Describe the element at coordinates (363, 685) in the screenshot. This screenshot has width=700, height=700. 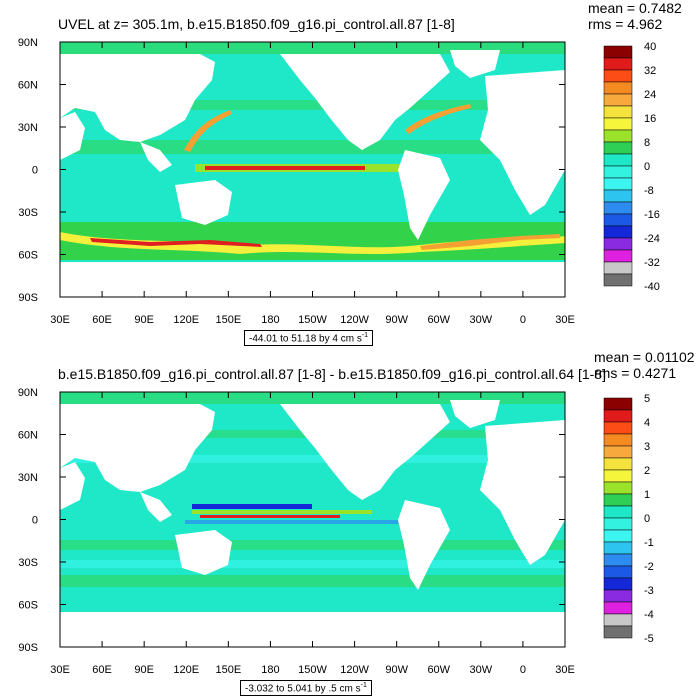
I see `panel2-range-unit-exp: -1` at that location.